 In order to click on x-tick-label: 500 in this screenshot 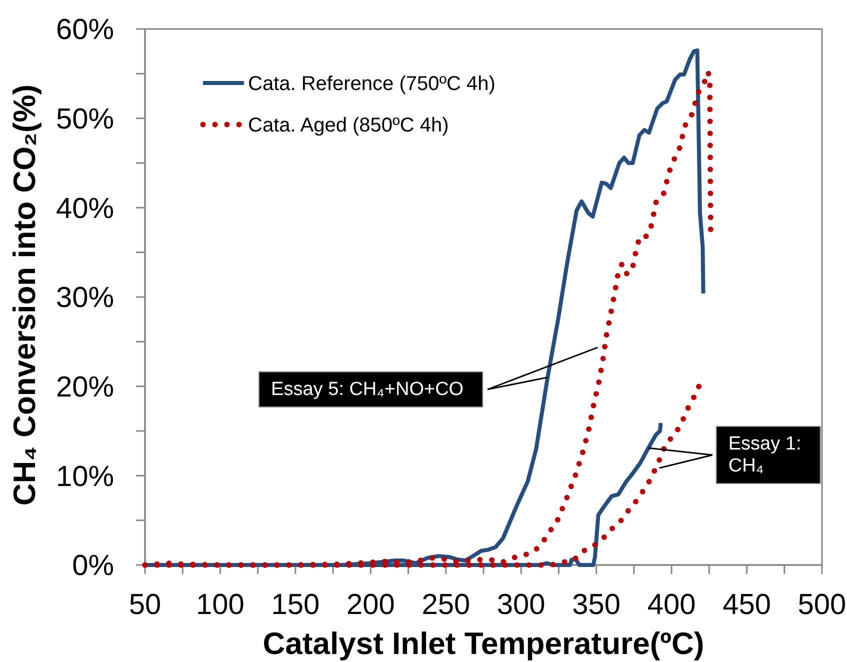, I will do `click(822, 605)`.